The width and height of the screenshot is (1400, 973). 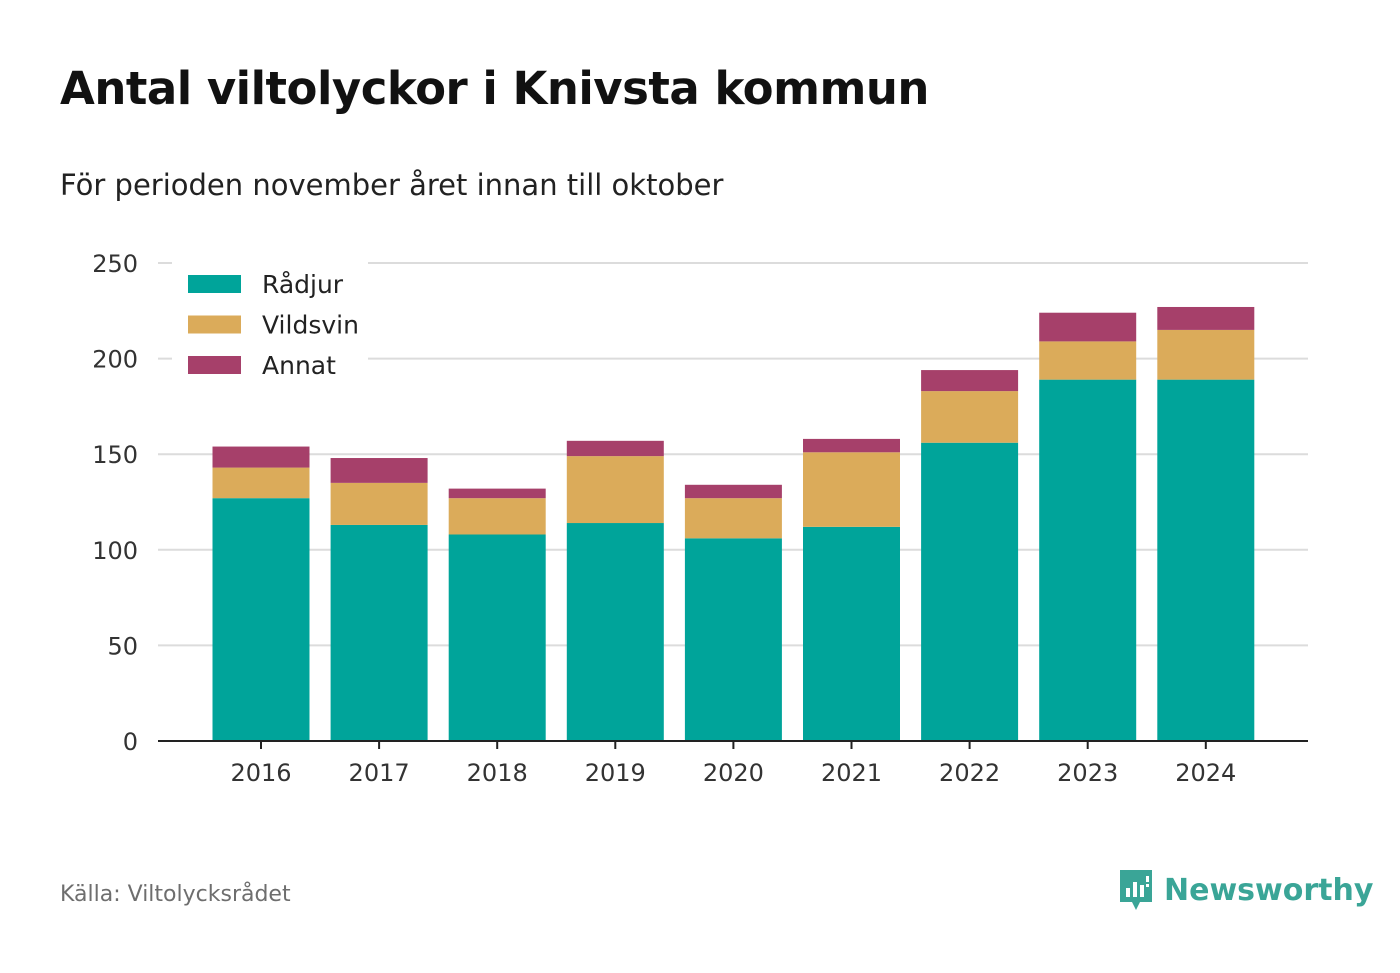 What do you see at coordinates (970, 381) in the screenshot?
I see `bar-annat-2022` at bounding box center [970, 381].